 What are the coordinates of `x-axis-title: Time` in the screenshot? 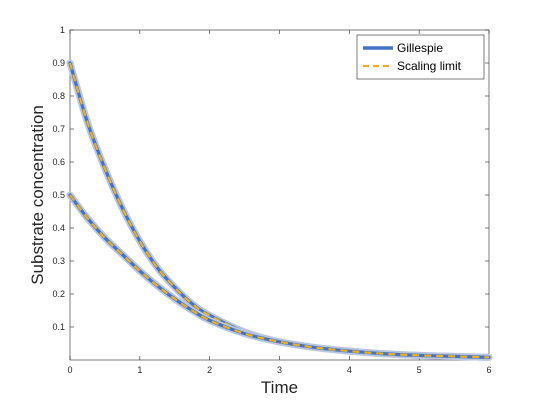 It's located at (279, 387).